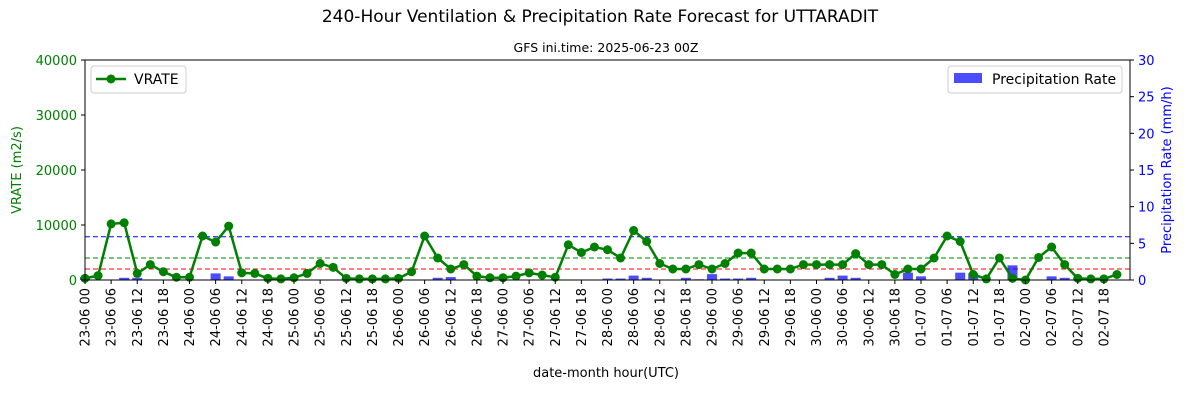  What do you see at coordinates (321, 317) in the screenshot?
I see `x-tick-label: 25-06 06` at bounding box center [321, 317].